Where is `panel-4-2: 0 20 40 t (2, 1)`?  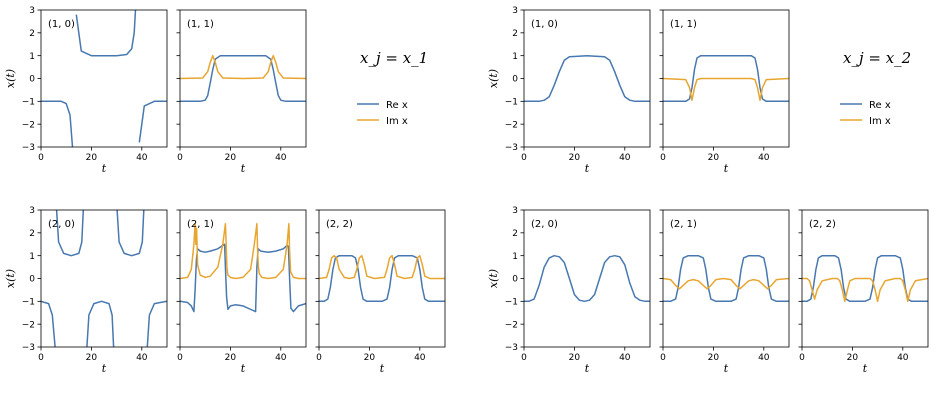 panel-4-2: 0 20 40 t (2, 1) is located at coordinates (724, 292).